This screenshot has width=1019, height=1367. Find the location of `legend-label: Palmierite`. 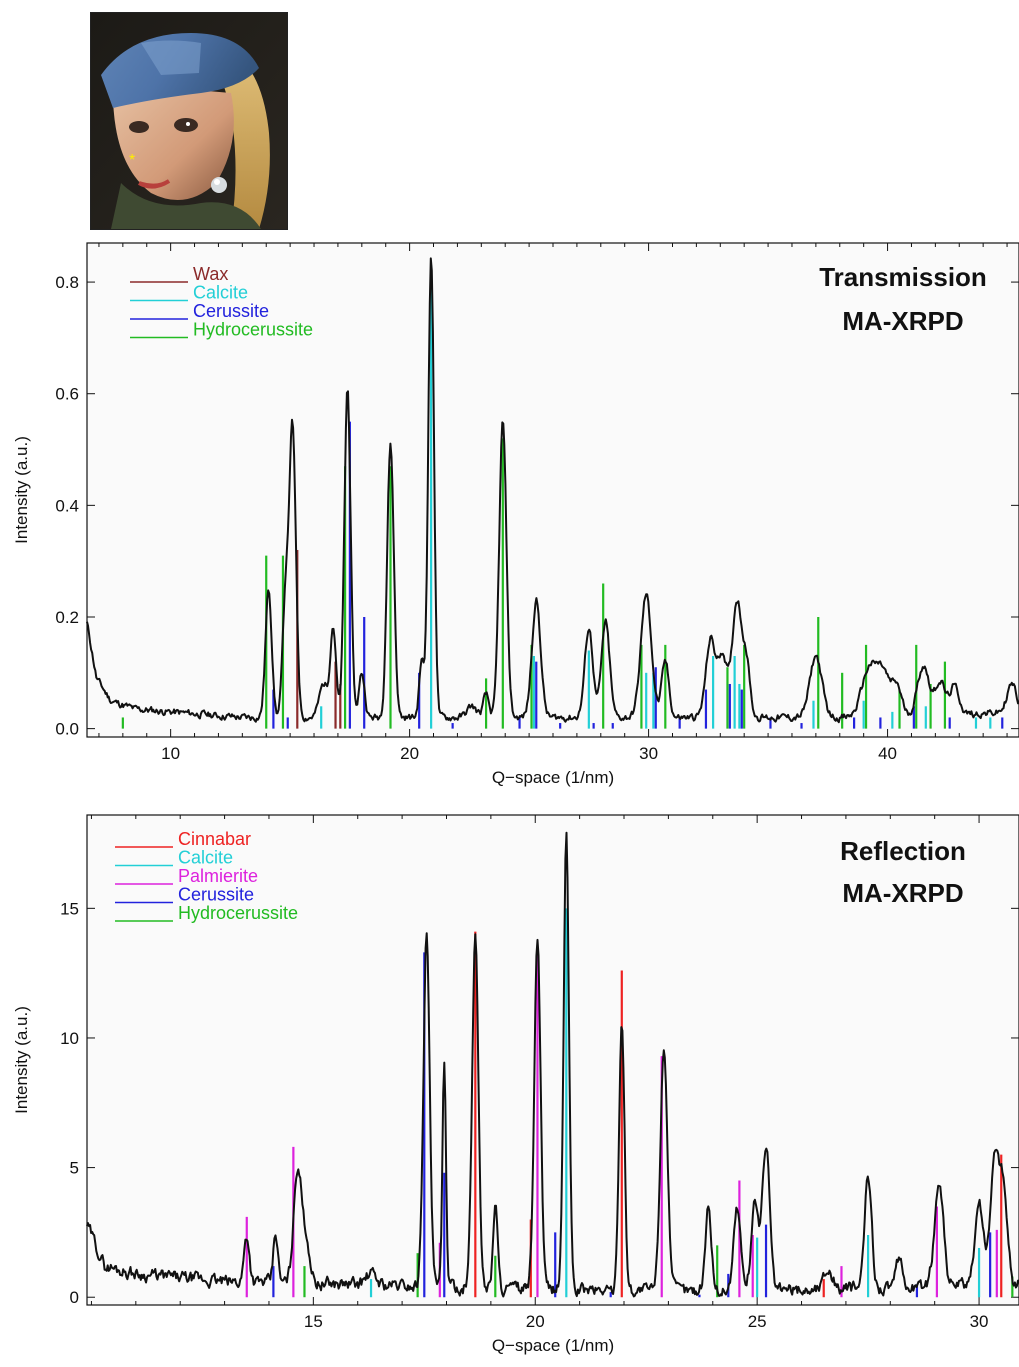

legend-label: Palmierite is located at coordinates (218, 876).